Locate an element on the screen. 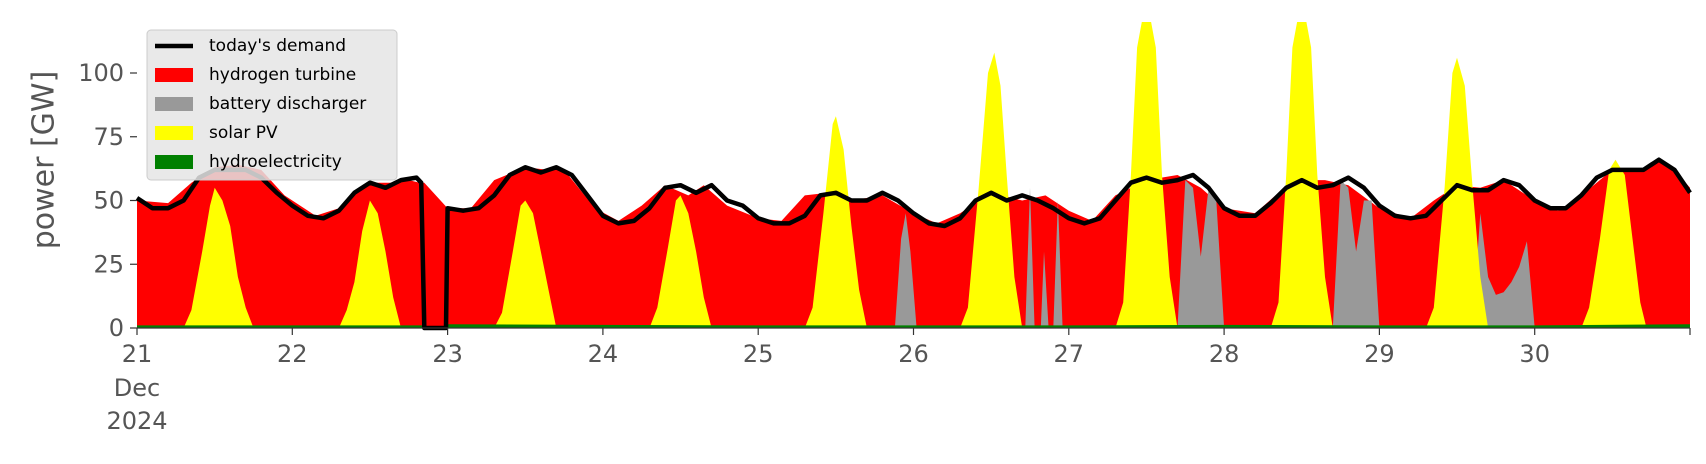  y-tick-label: 0 is located at coordinates (116, 328).